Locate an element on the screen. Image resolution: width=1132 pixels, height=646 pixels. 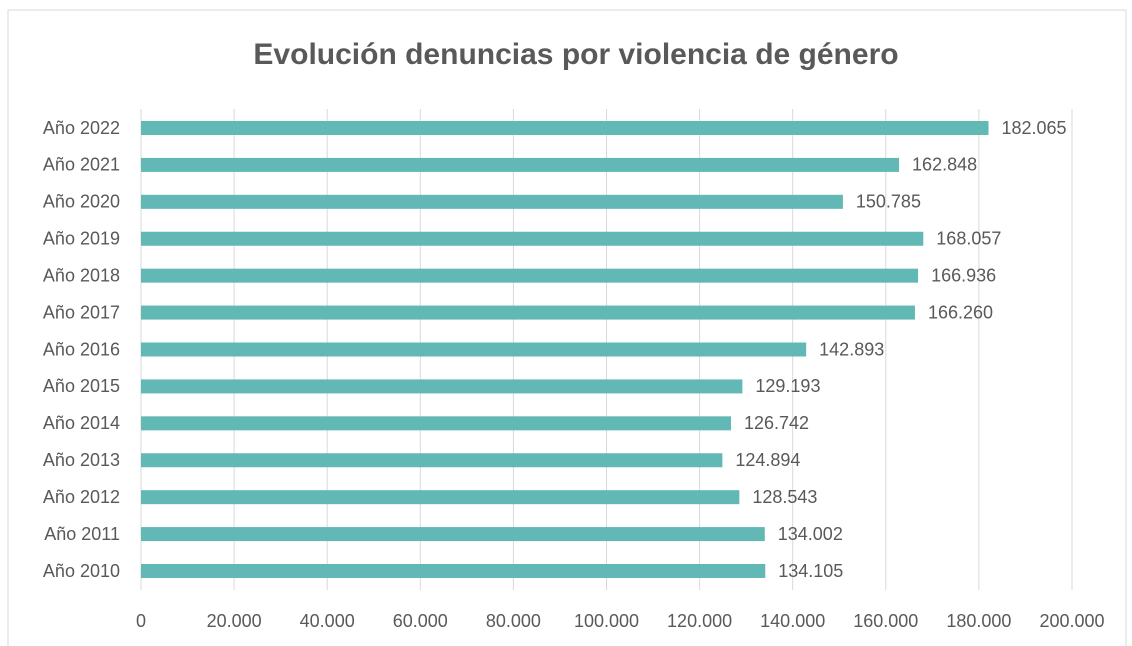
y-tick-label: Año 2010 is located at coordinates (81, 571).